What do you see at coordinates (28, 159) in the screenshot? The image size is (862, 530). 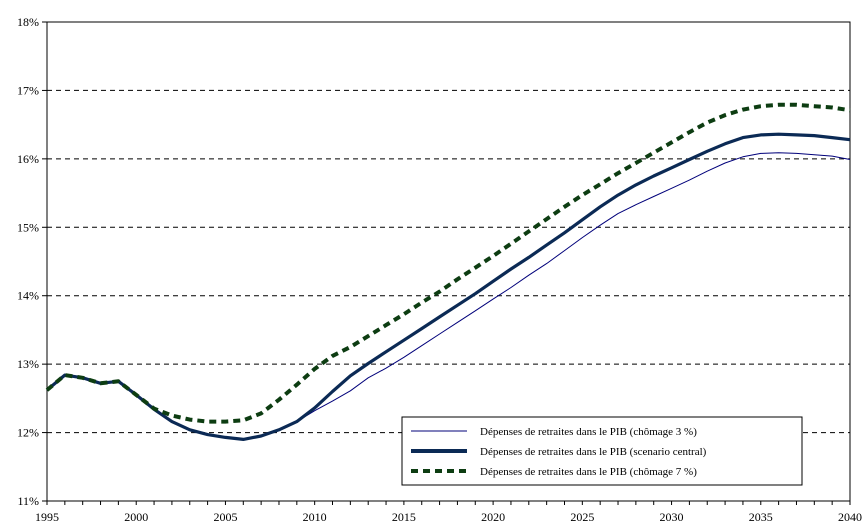 I see `y-tick-label: 16%` at bounding box center [28, 159].